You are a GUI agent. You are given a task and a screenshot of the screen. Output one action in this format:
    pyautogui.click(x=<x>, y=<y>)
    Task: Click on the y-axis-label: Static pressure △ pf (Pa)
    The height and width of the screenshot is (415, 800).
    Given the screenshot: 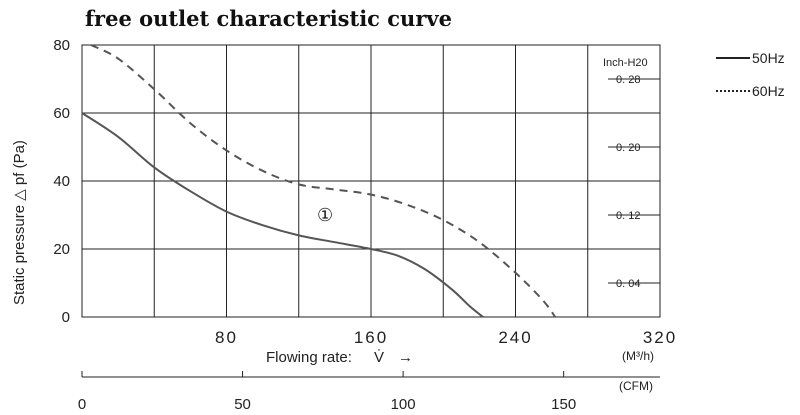 What is the action you would take?
    pyautogui.click(x=19, y=222)
    